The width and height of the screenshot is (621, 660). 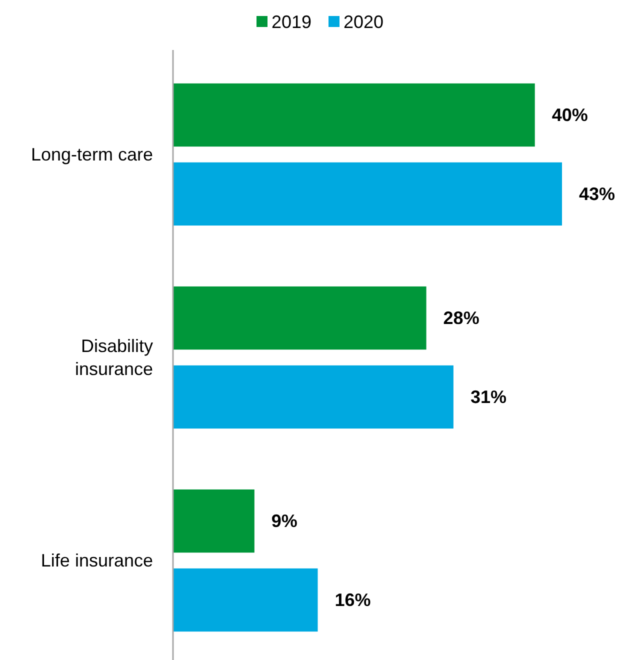 I want to click on y-tick-label: Life insurance, so click(x=96, y=560).